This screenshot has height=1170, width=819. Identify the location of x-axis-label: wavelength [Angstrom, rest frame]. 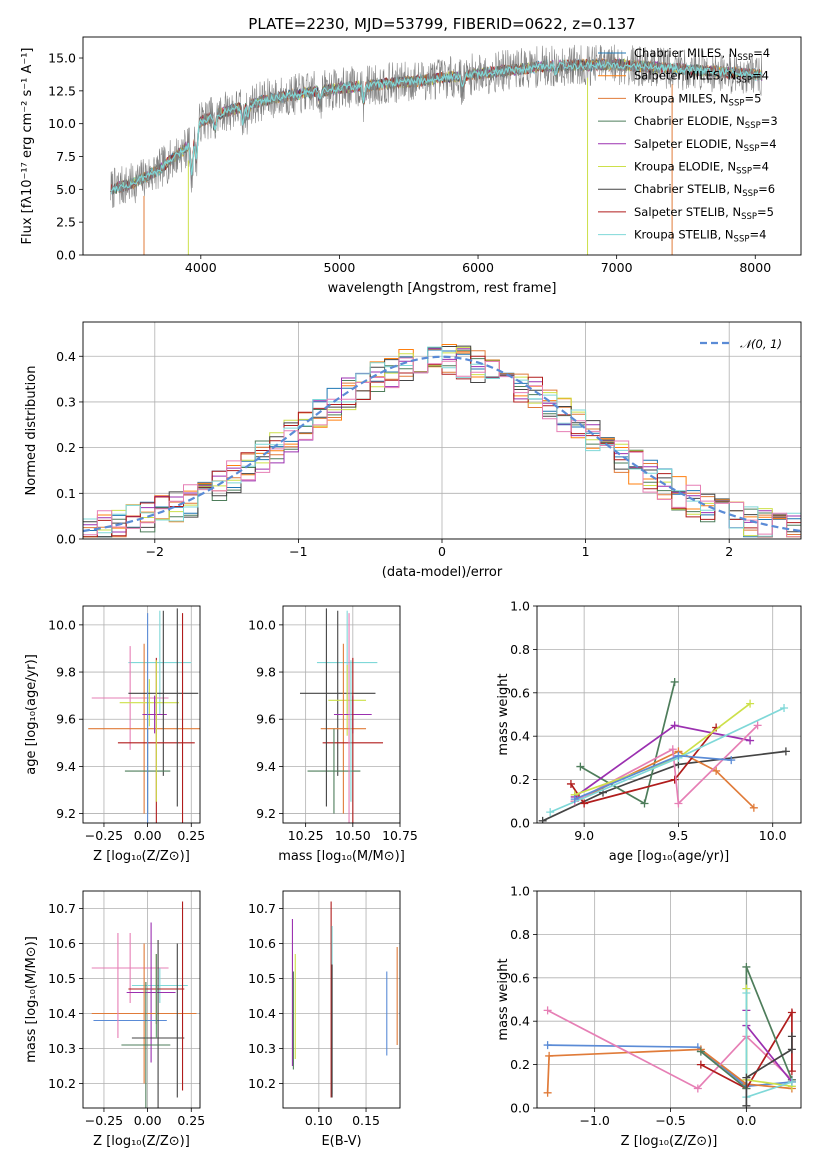
(442, 288).